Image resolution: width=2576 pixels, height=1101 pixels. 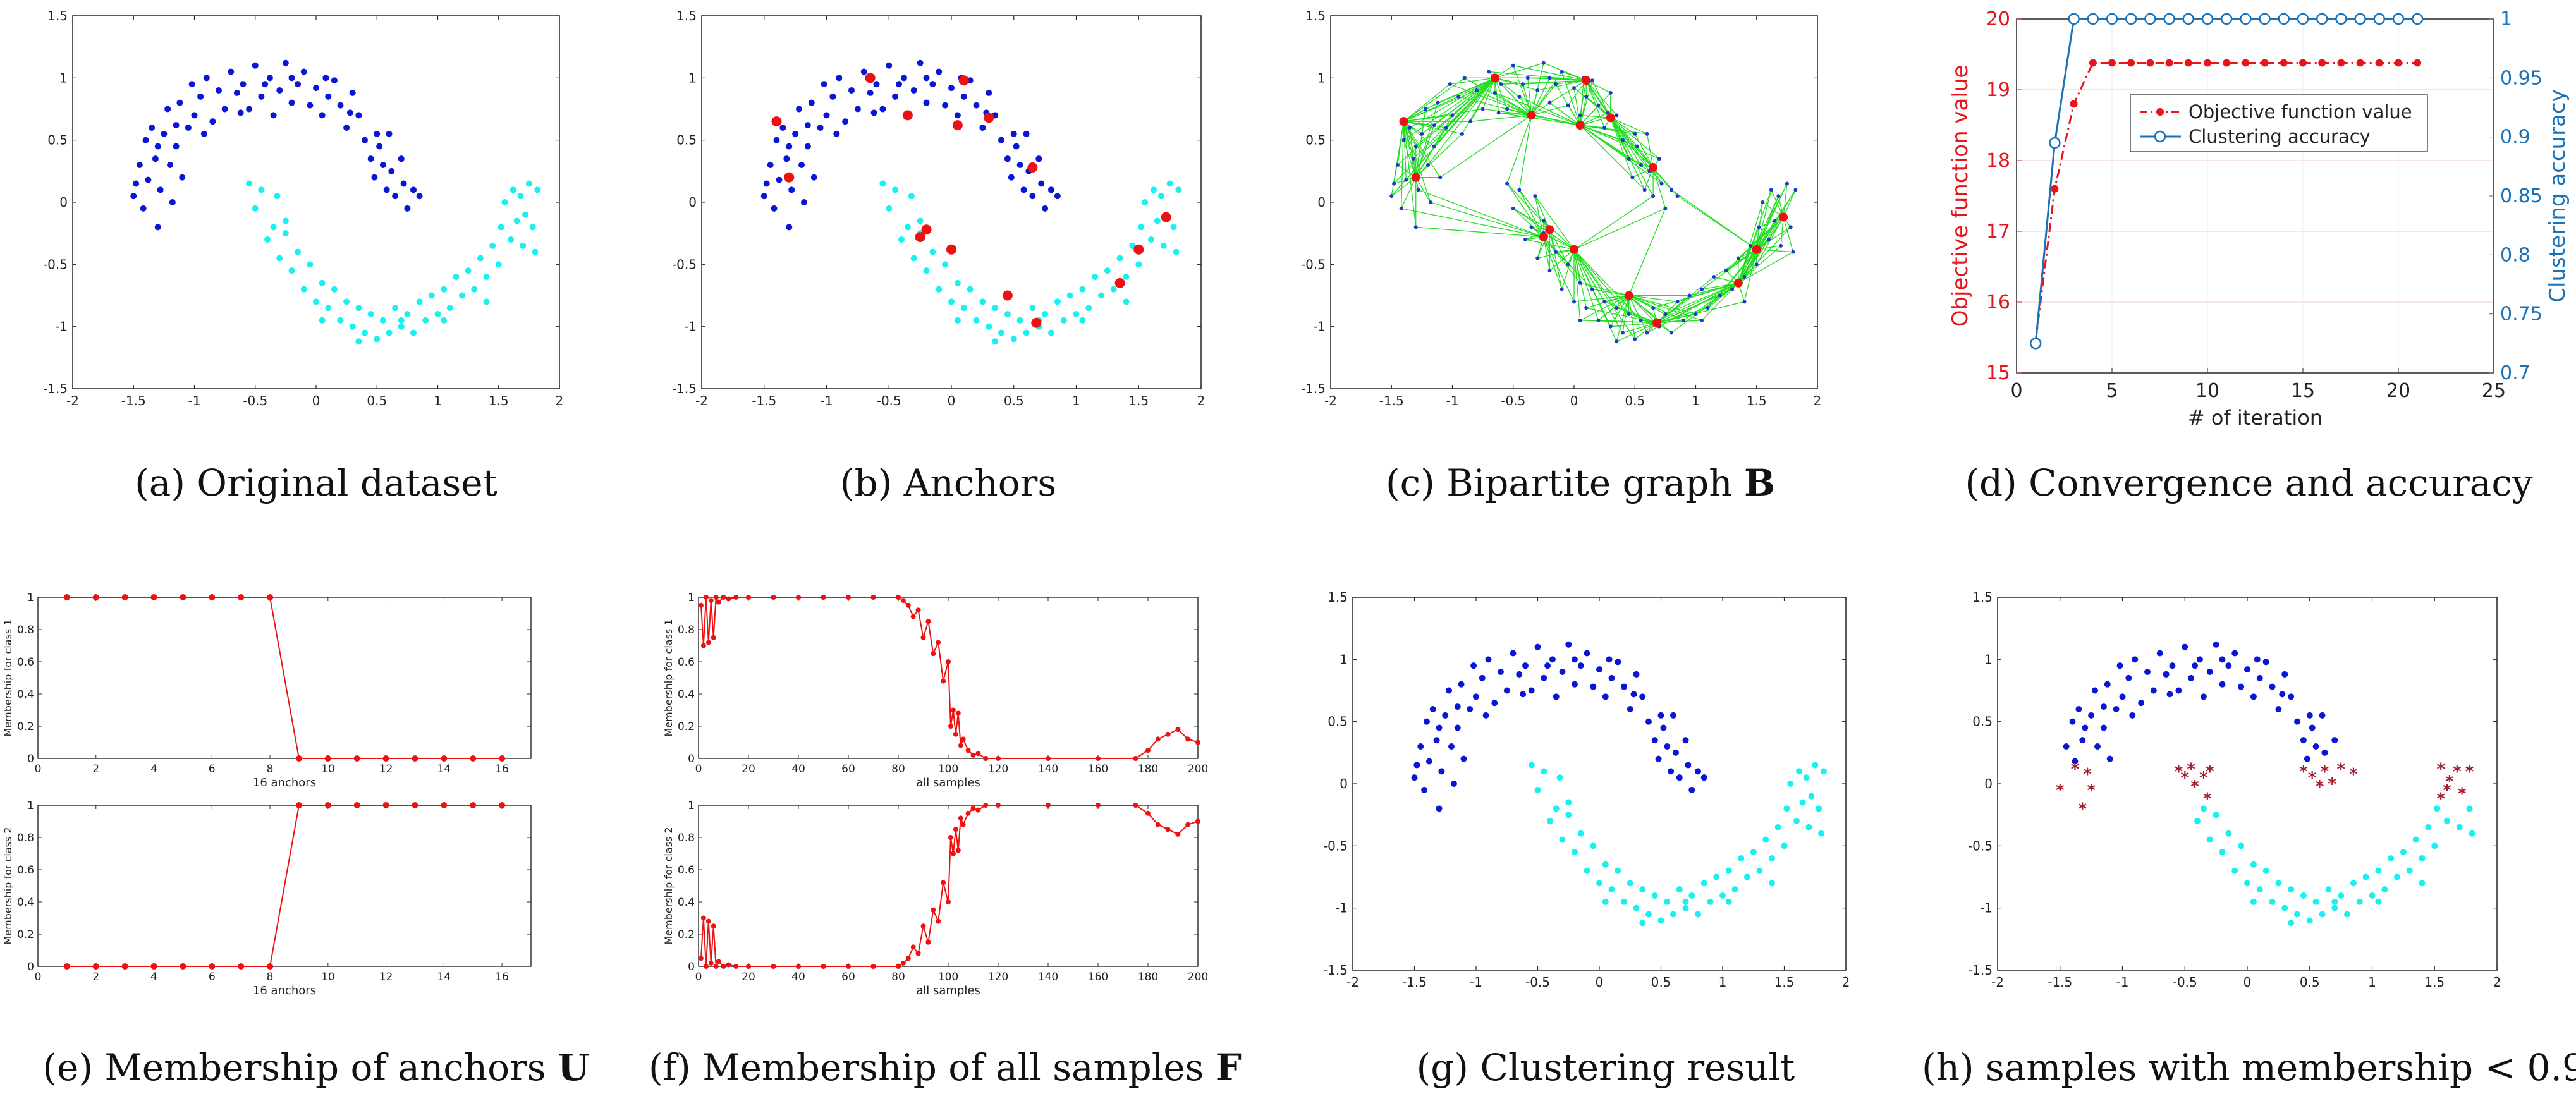 I want to click on x-tick-label: 20, so click(x=748, y=769).